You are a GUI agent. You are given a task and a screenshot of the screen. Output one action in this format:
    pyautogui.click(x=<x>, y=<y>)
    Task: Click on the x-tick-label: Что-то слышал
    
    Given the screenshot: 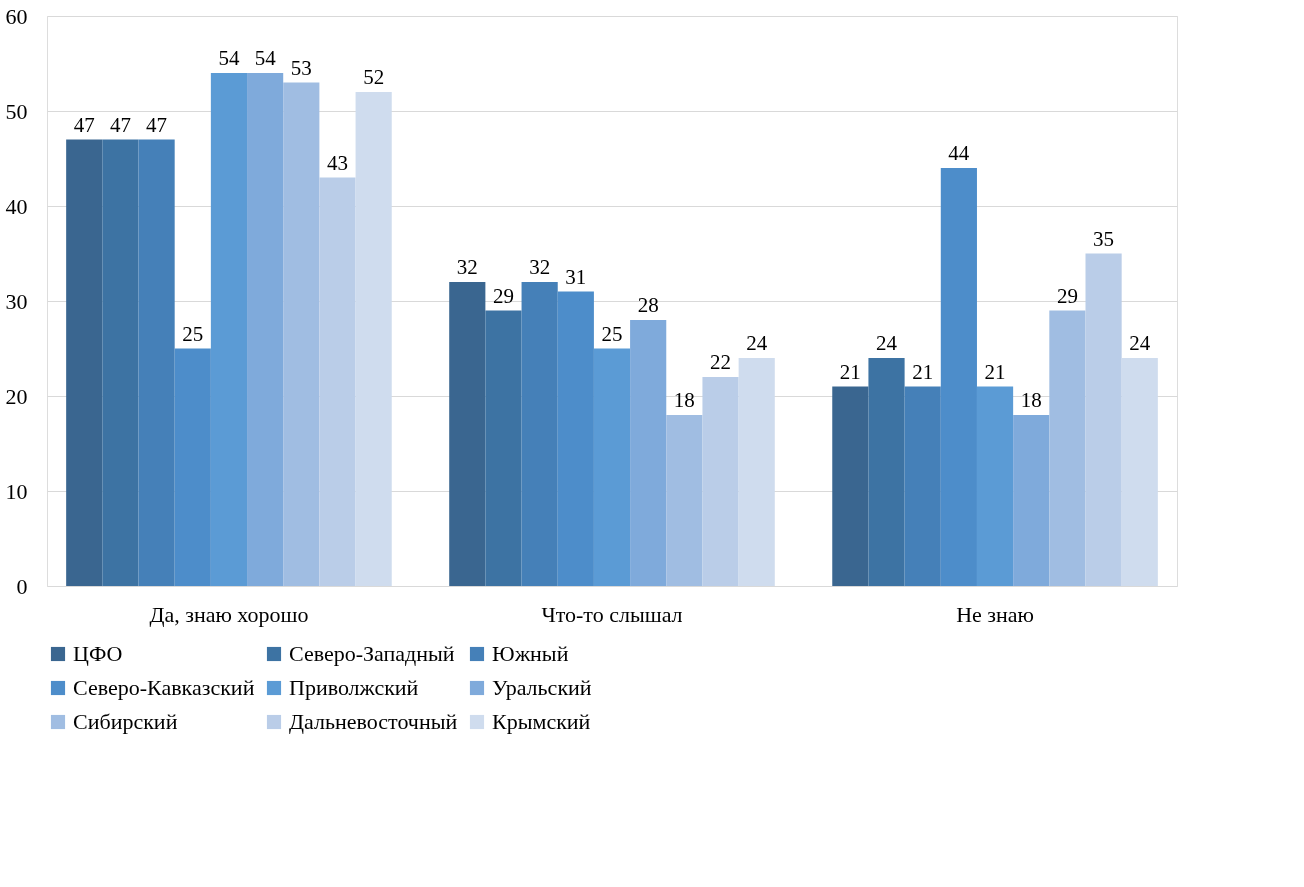 What is the action you would take?
    pyautogui.click(x=612, y=614)
    